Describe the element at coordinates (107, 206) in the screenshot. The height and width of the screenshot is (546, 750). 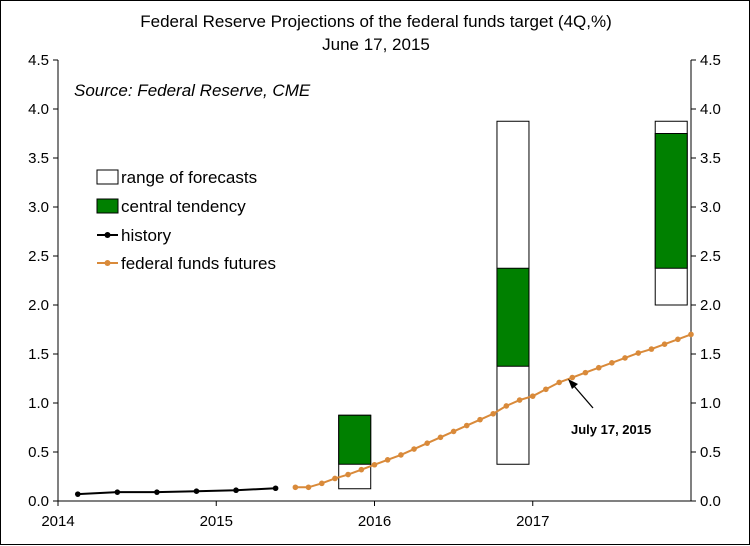
I see `legend-central-swatch` at that location.